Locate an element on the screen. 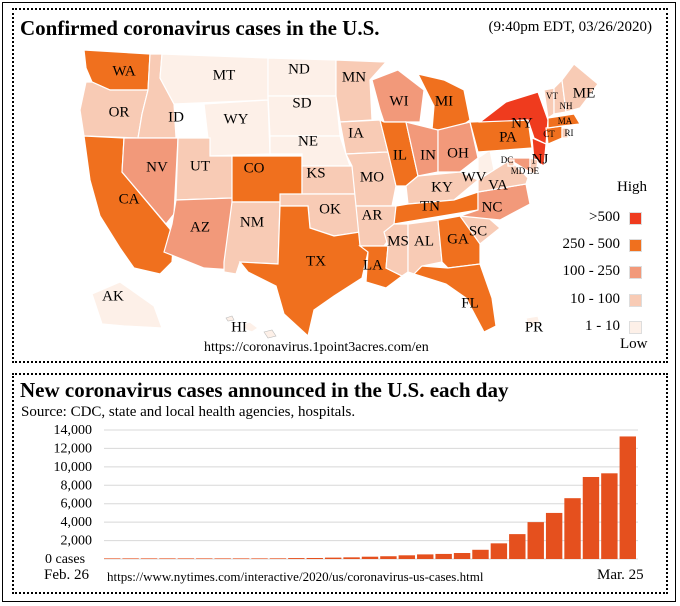  state-pr is located at coordinates (533, 321).